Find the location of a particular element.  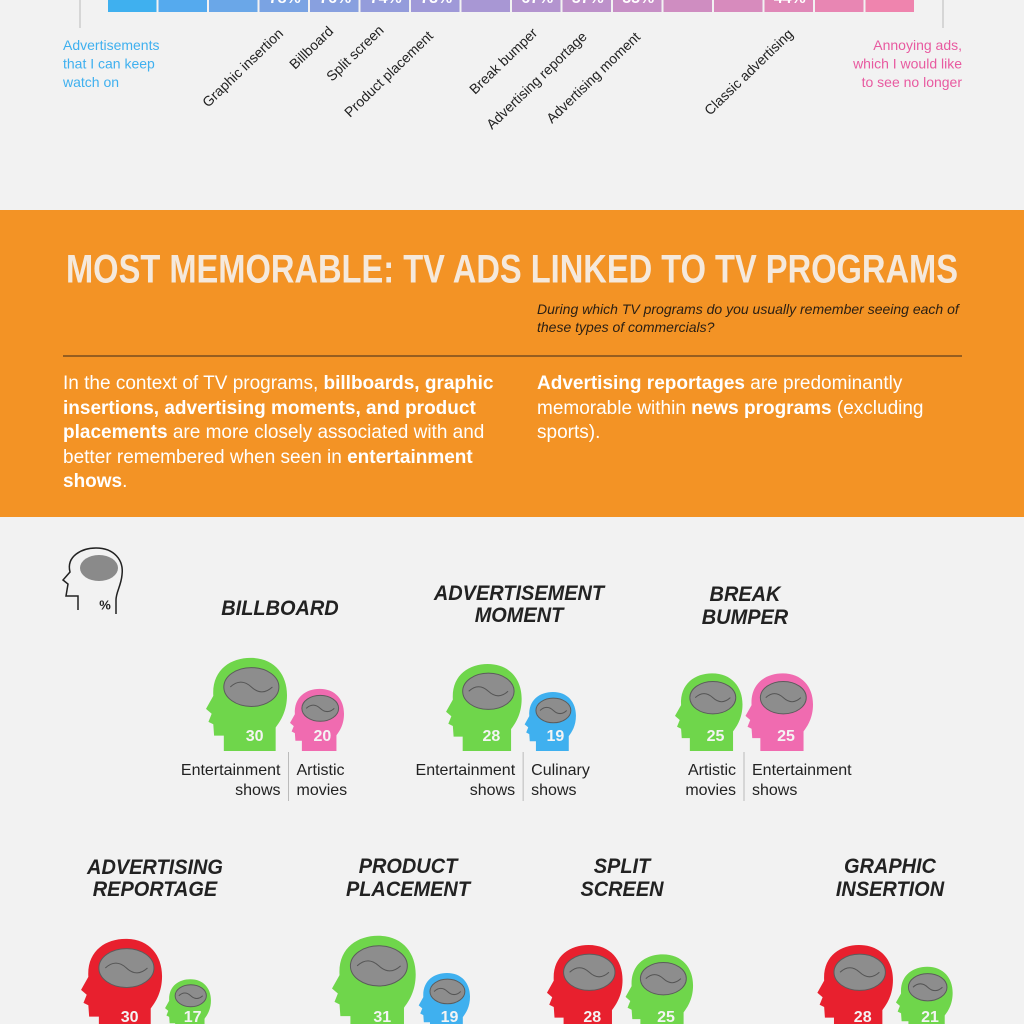

ad-type-label: Advertising moment is located at coordinates (593, 78).